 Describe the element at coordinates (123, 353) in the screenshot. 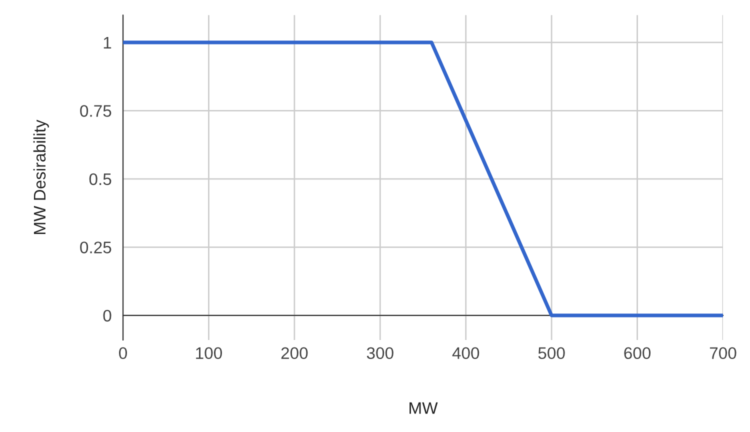

I see `x-tick-label: 0` at that location.